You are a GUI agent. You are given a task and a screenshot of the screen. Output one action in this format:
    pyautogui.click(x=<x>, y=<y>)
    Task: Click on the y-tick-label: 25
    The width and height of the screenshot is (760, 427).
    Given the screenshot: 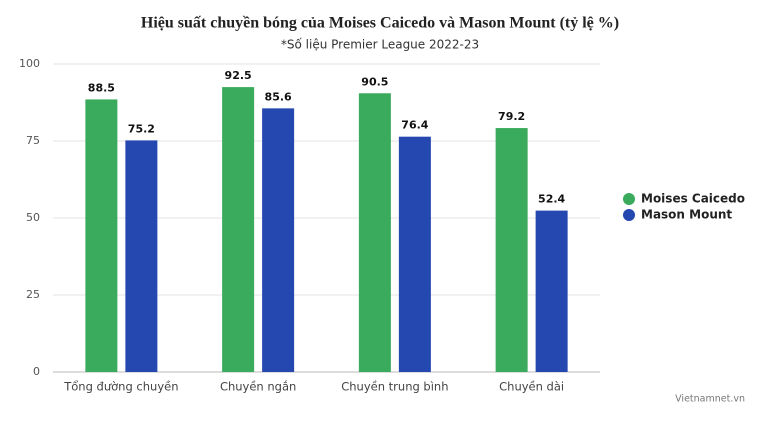 What is the action you would take?
    pyautogui.click(x=33, y=294)
    